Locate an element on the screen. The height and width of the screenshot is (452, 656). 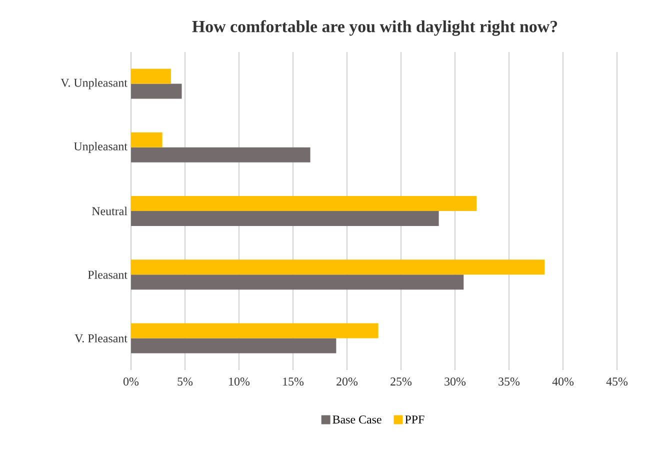
x-tick-label: 5% is located at coordinates (185, 382).